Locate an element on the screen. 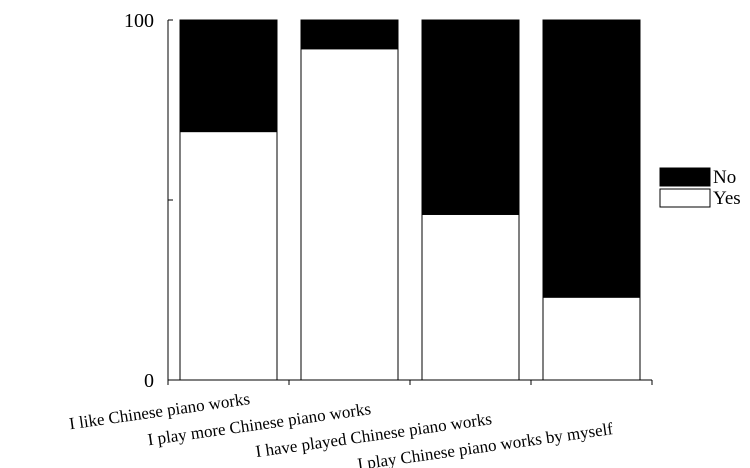 The height and width of the screenshot is (468, 750). legend-label-no: No is located at coordinates (724, 177).